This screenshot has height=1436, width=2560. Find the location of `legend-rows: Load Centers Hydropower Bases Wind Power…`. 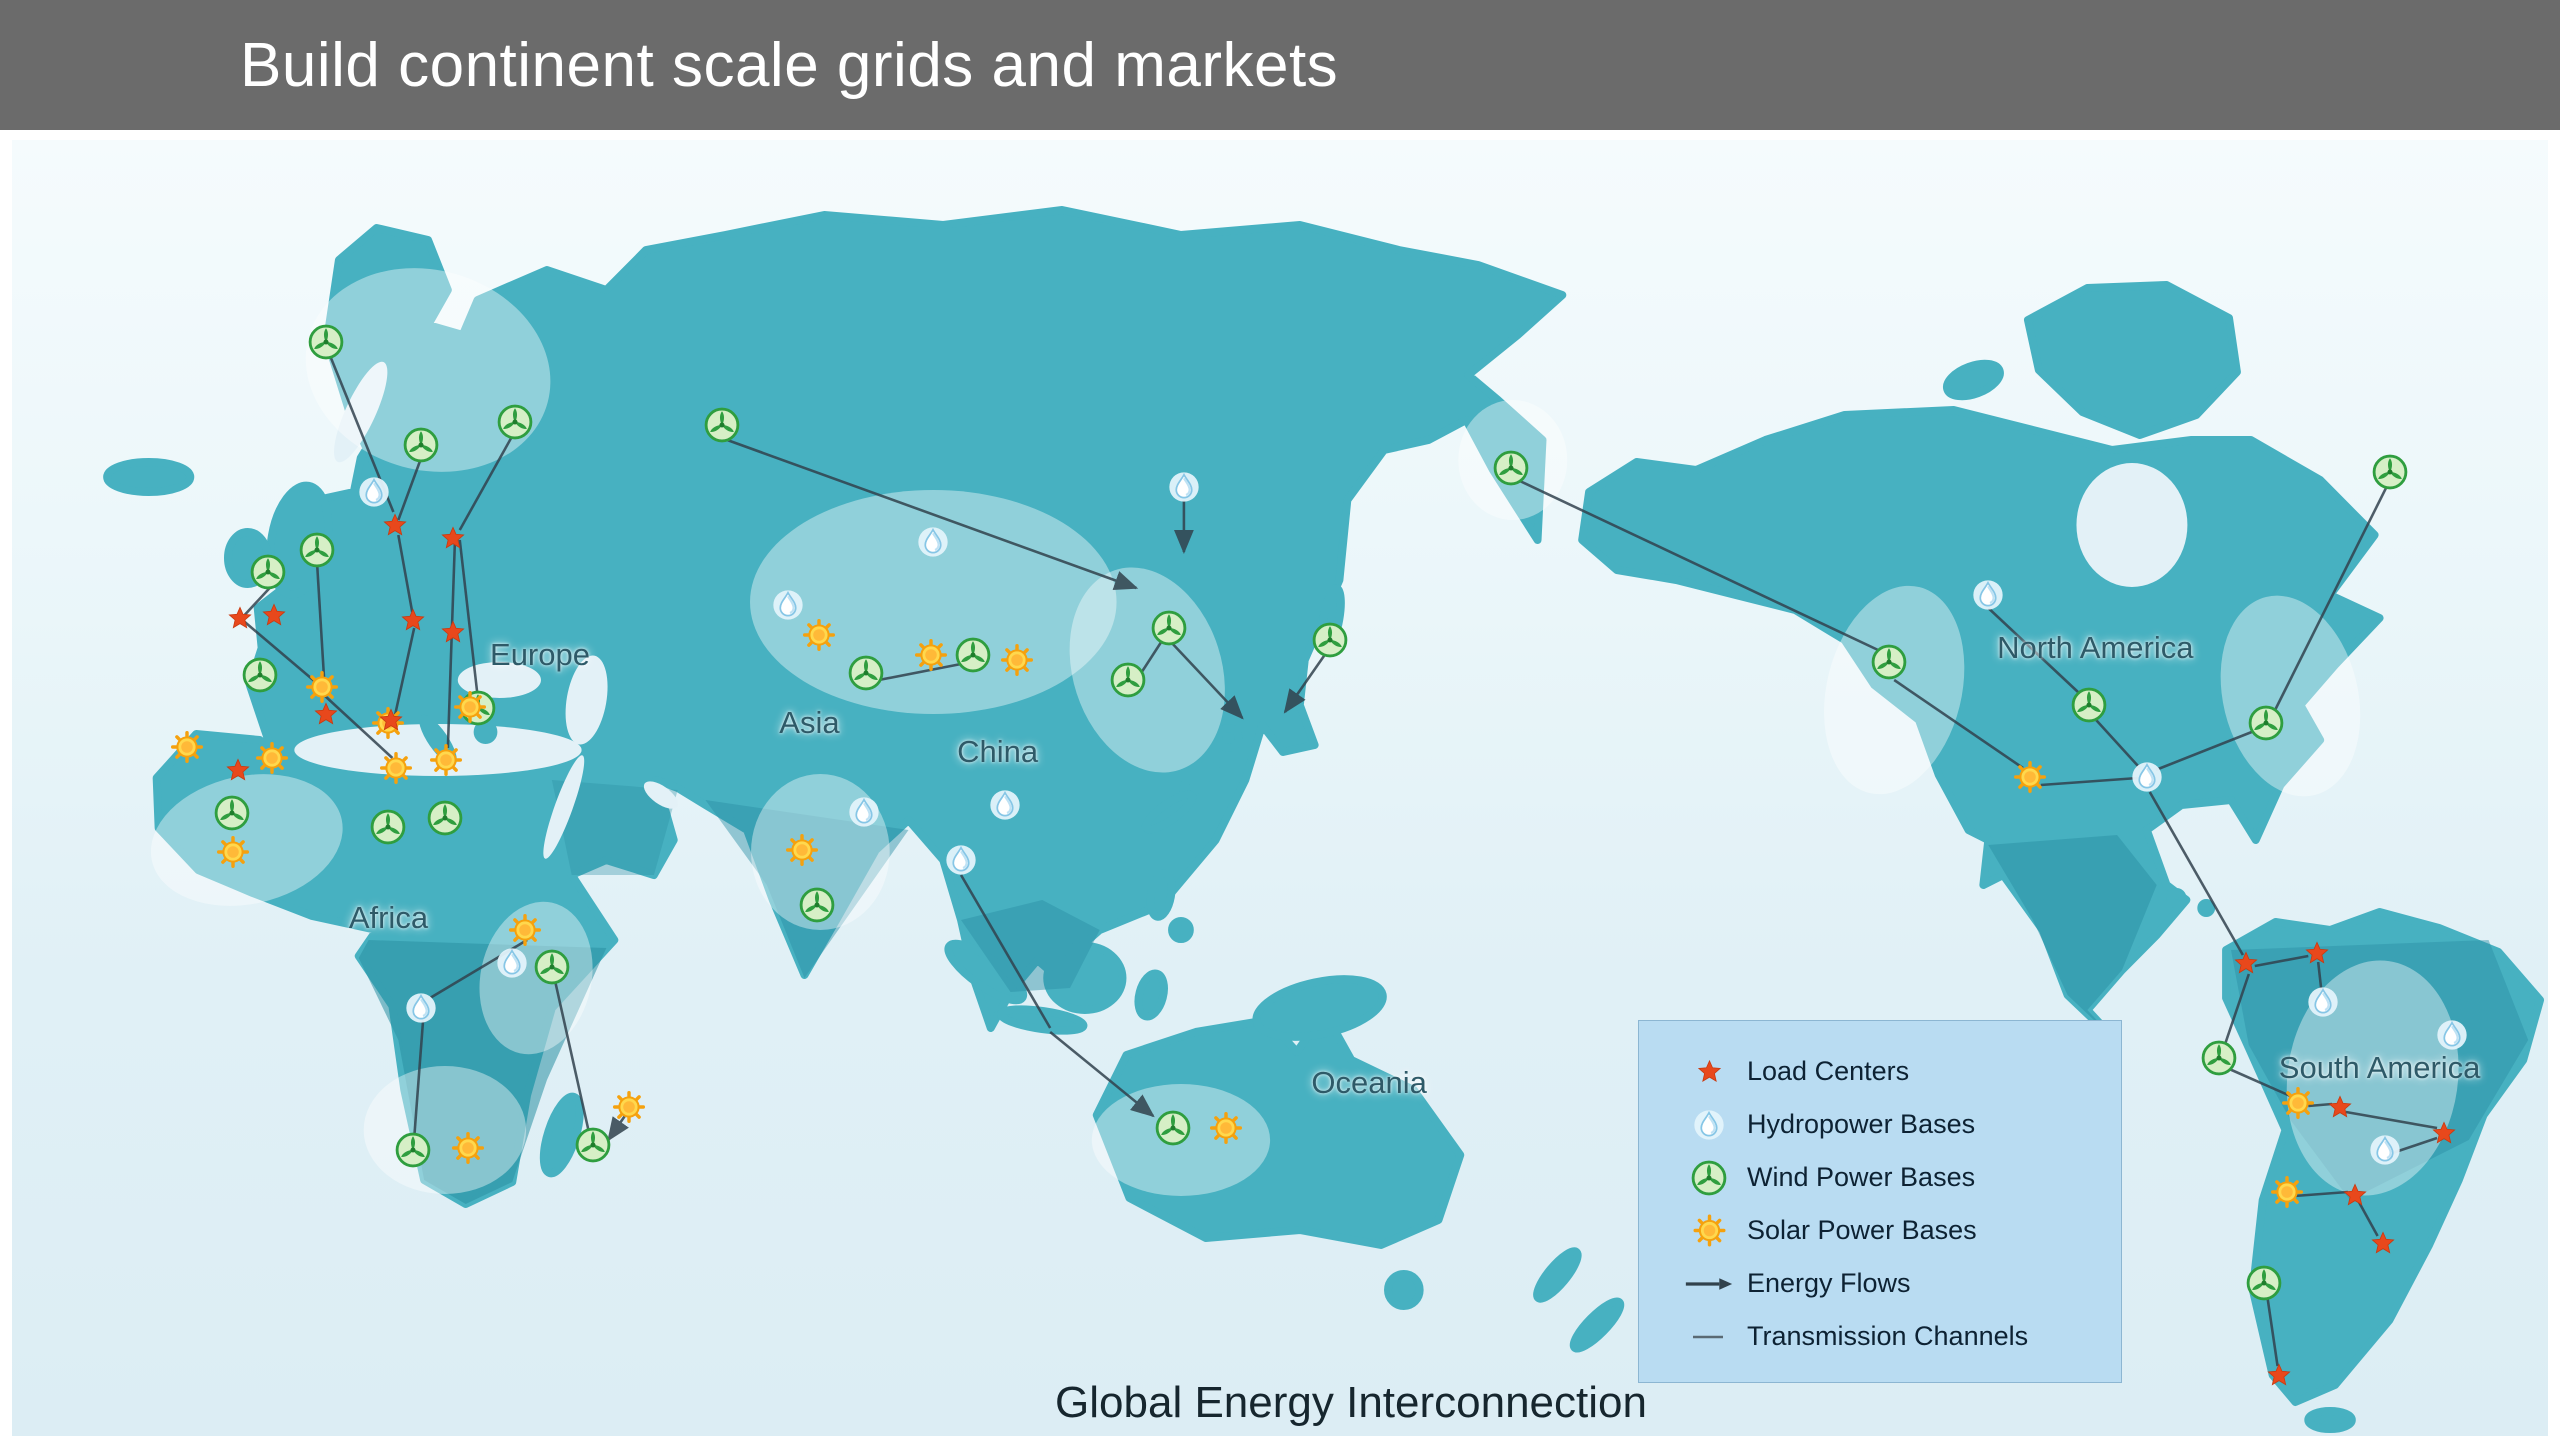

legend-rows: Load Centers Hydropower Bases Wind Power… is located at coordinates (1880, 1204).